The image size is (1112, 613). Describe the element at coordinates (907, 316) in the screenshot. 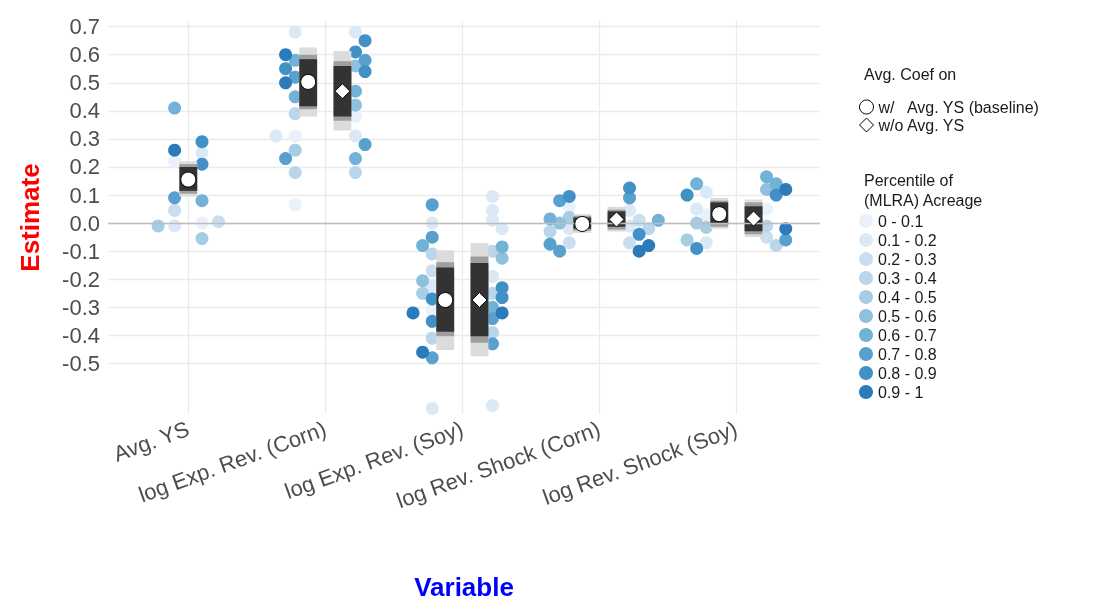

I see `legend-label: 0.5 - 0.6` at that location.